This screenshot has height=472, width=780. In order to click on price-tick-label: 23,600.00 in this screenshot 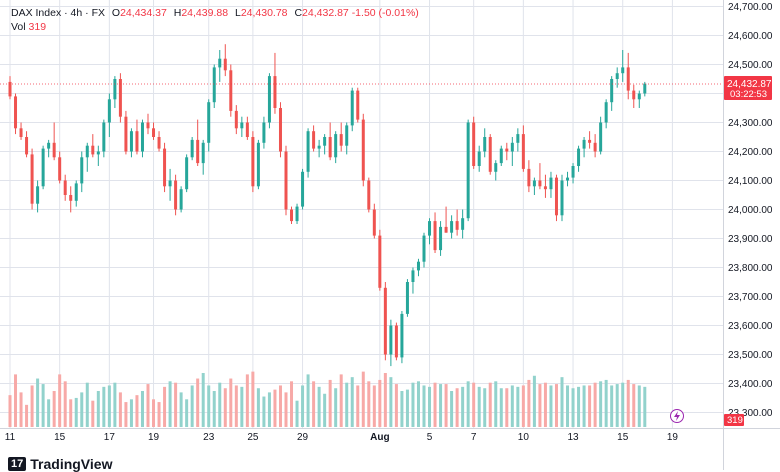, I will do `click(750, 326)`.